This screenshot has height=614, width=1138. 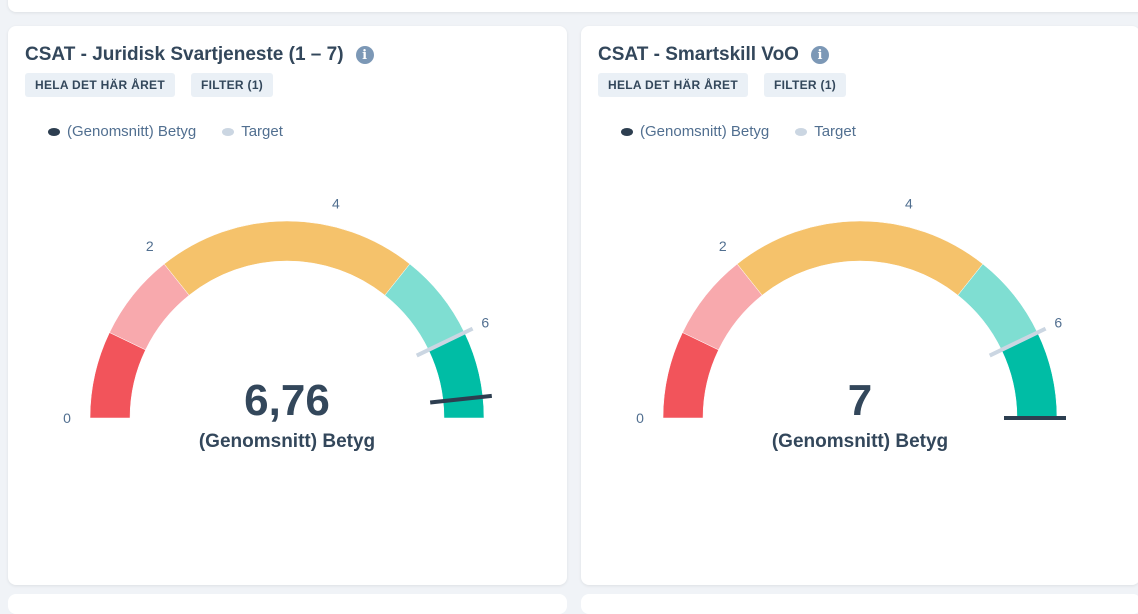 What do you see at coordinates (184, 54) in the screenshot?
I see `card-title-text: CSAT - Juridisk Svartjeneste (1 – 7)` at bounding box center [184, 54].